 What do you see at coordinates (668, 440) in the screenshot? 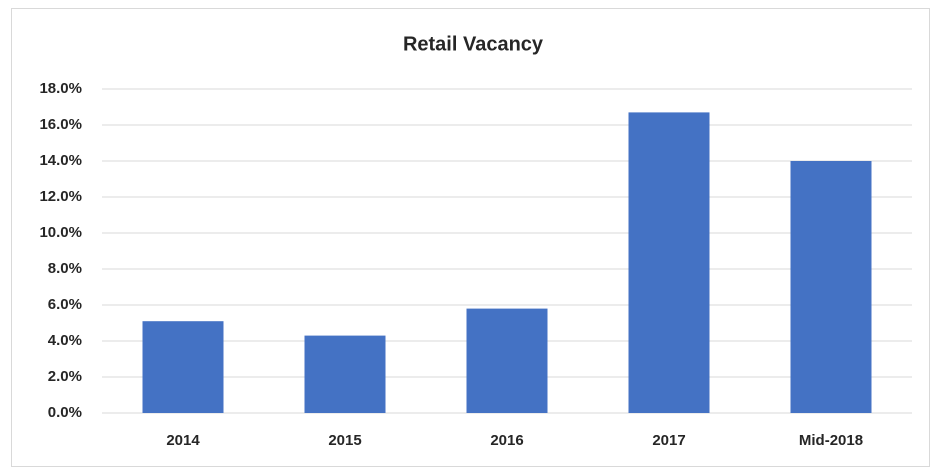
I see `x-tick-label: 2017` at bounding box center [668, 440].